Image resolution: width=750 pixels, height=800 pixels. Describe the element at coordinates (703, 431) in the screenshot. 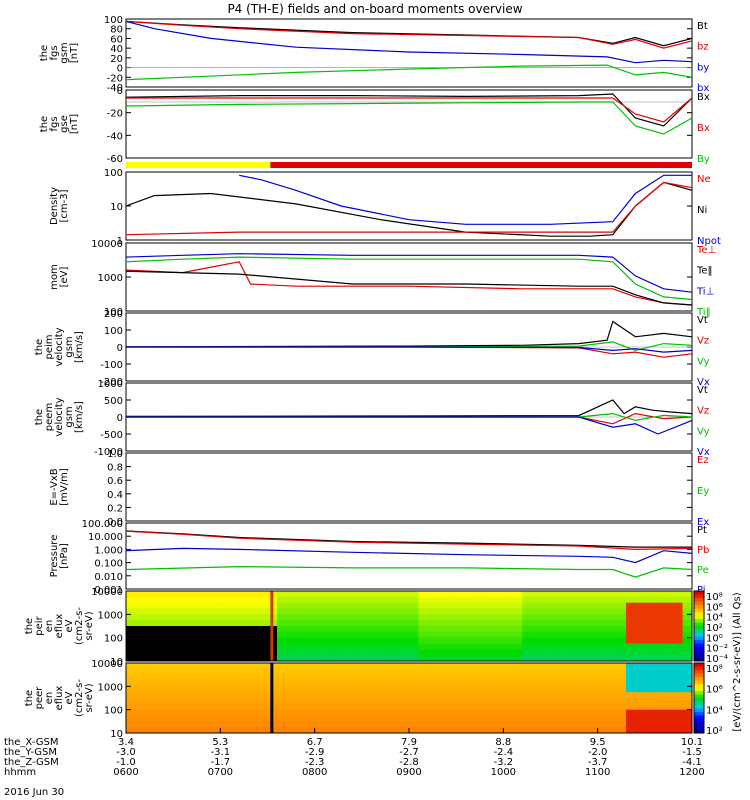

I see `legend-entry: Vy` at that location.